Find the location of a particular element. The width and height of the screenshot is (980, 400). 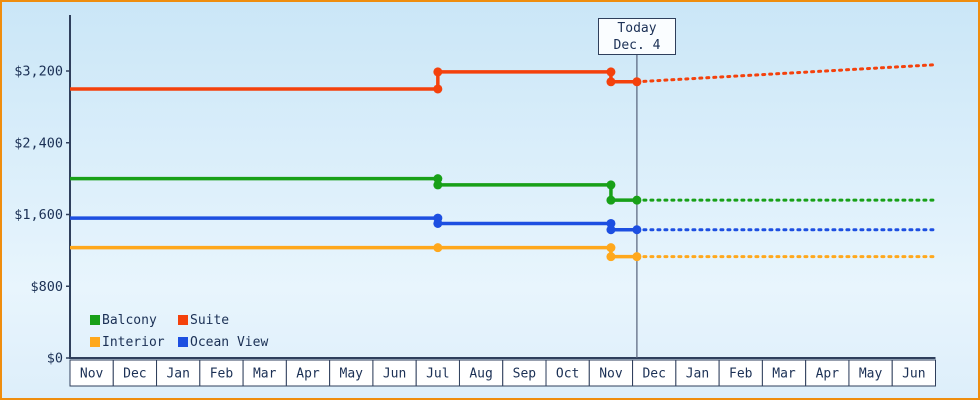

today-annotation-date: Dec. 4 is located at coordinates (637, 45).